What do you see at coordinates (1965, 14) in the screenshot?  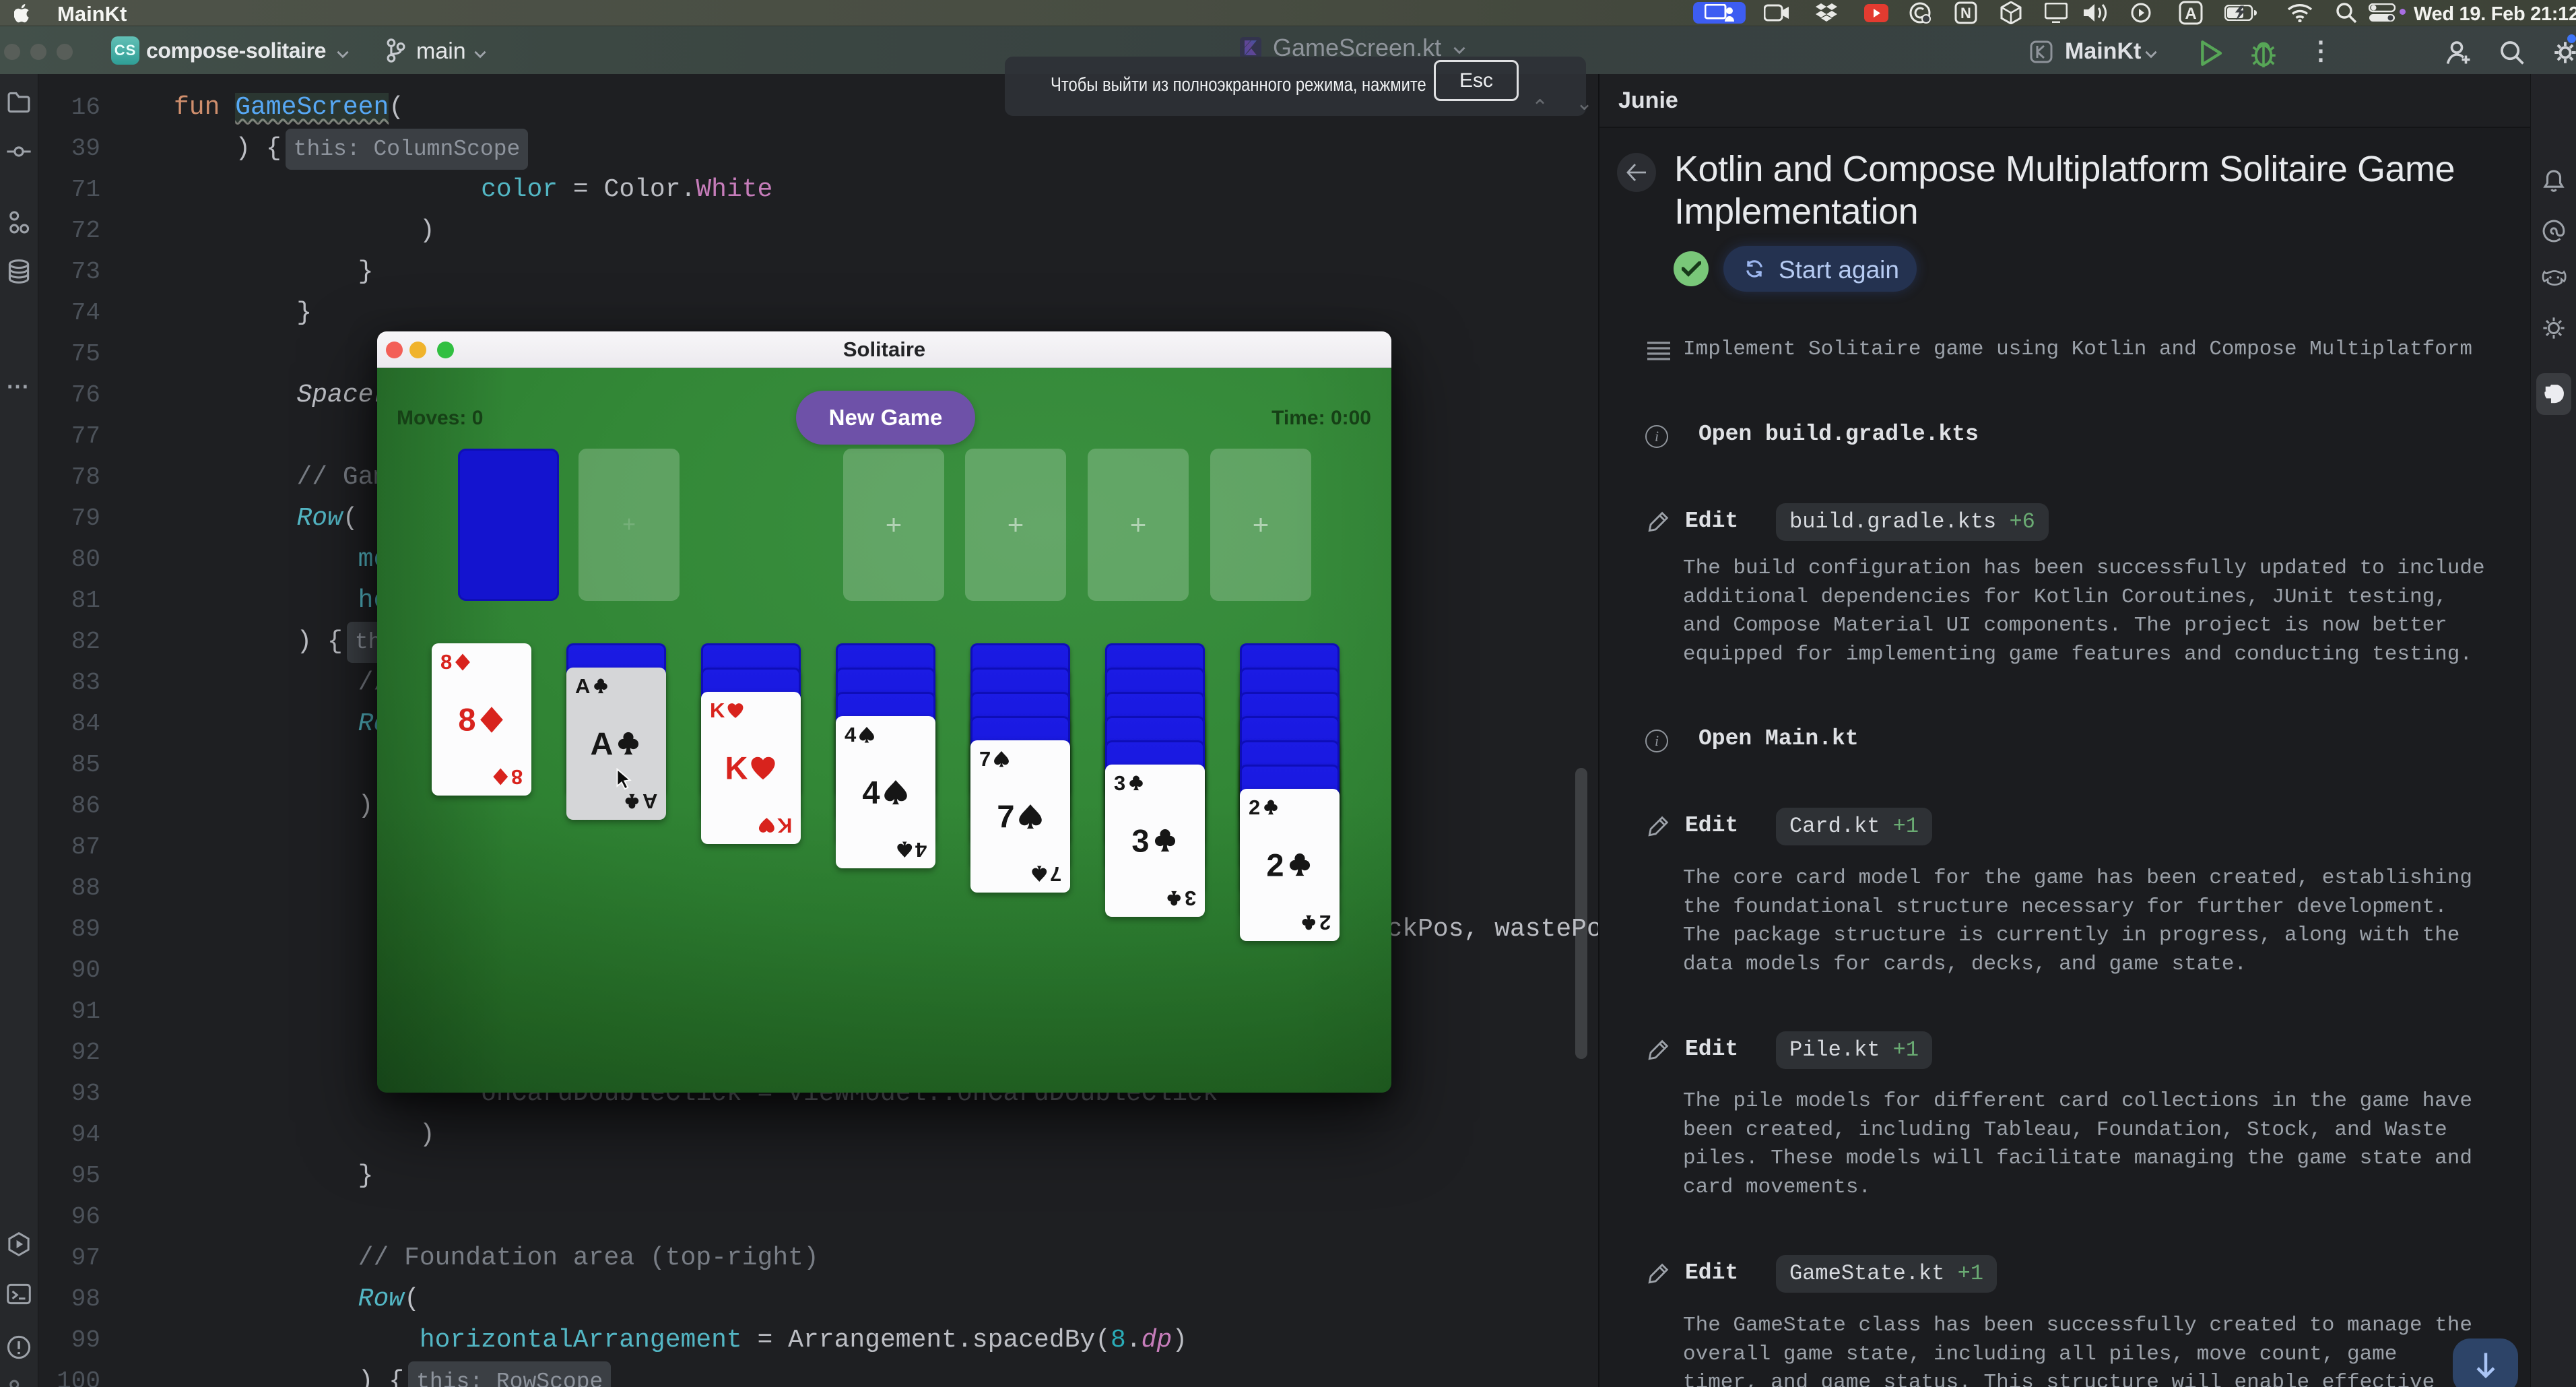 I see `svg-text: N` at bounding box center [1965, 14].